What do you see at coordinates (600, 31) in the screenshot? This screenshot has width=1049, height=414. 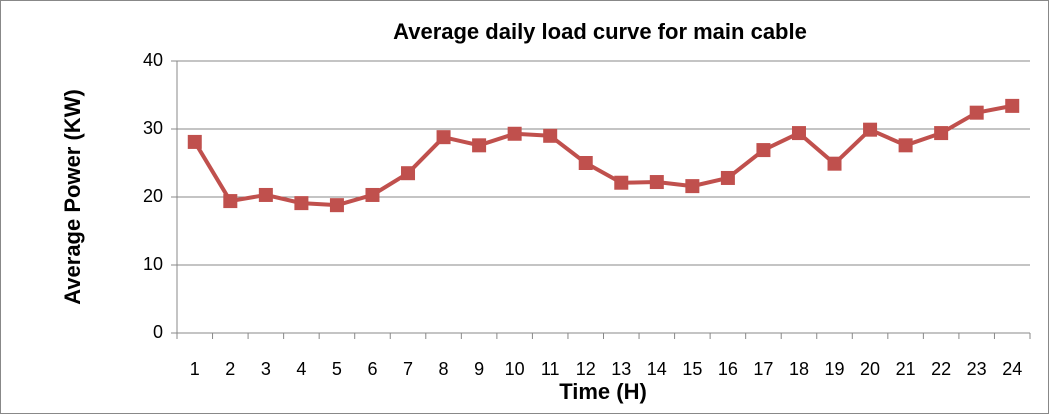 I see `chart-title: Average daily load curve for main cable` at bounding box center [600, 31].